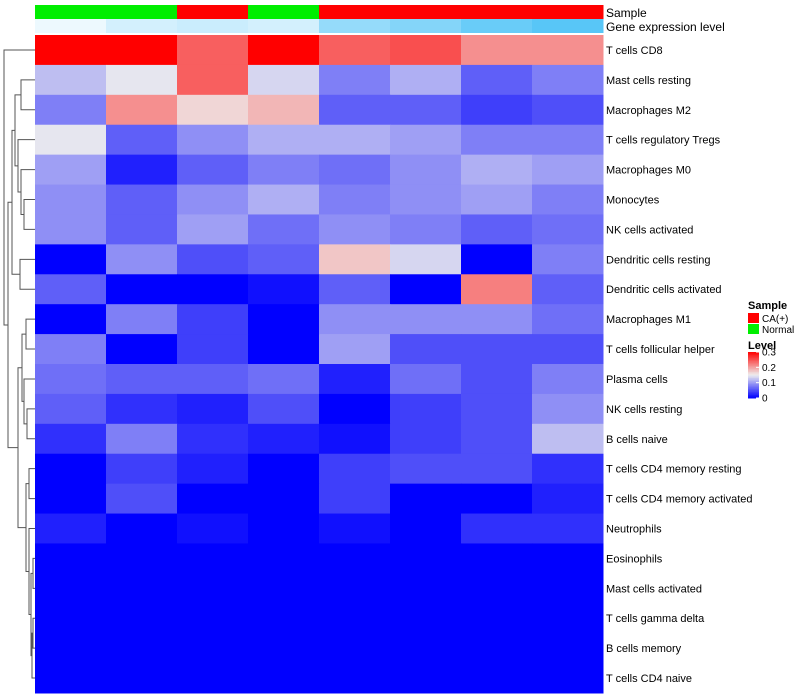 This screenshot has height=700, width=800. I want to click on row-label: Mast cells activated, so click(654, 589).